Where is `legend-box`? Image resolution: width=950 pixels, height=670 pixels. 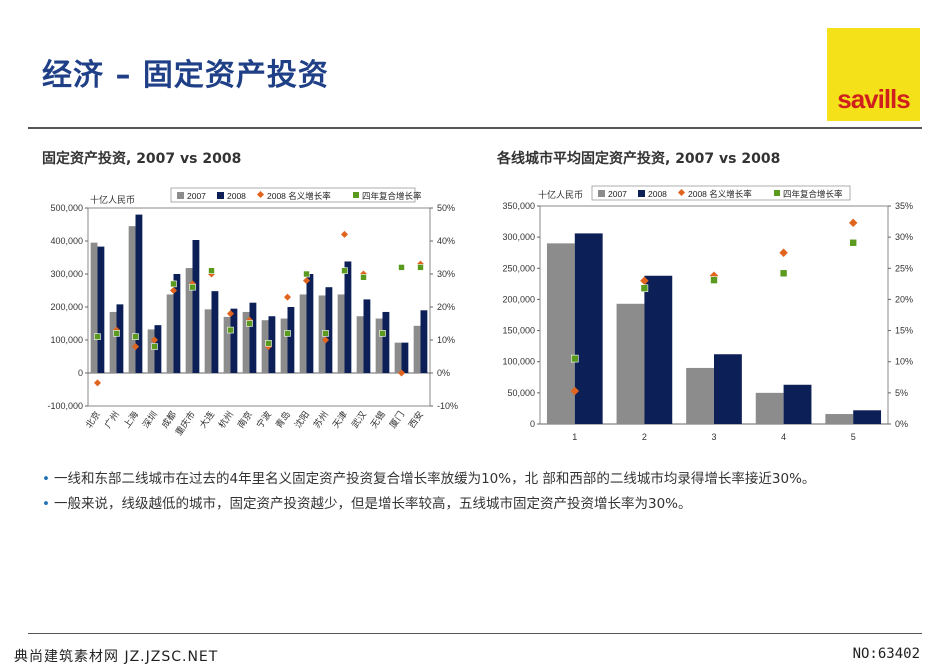 legend-box is located at coordinates (721, 193).